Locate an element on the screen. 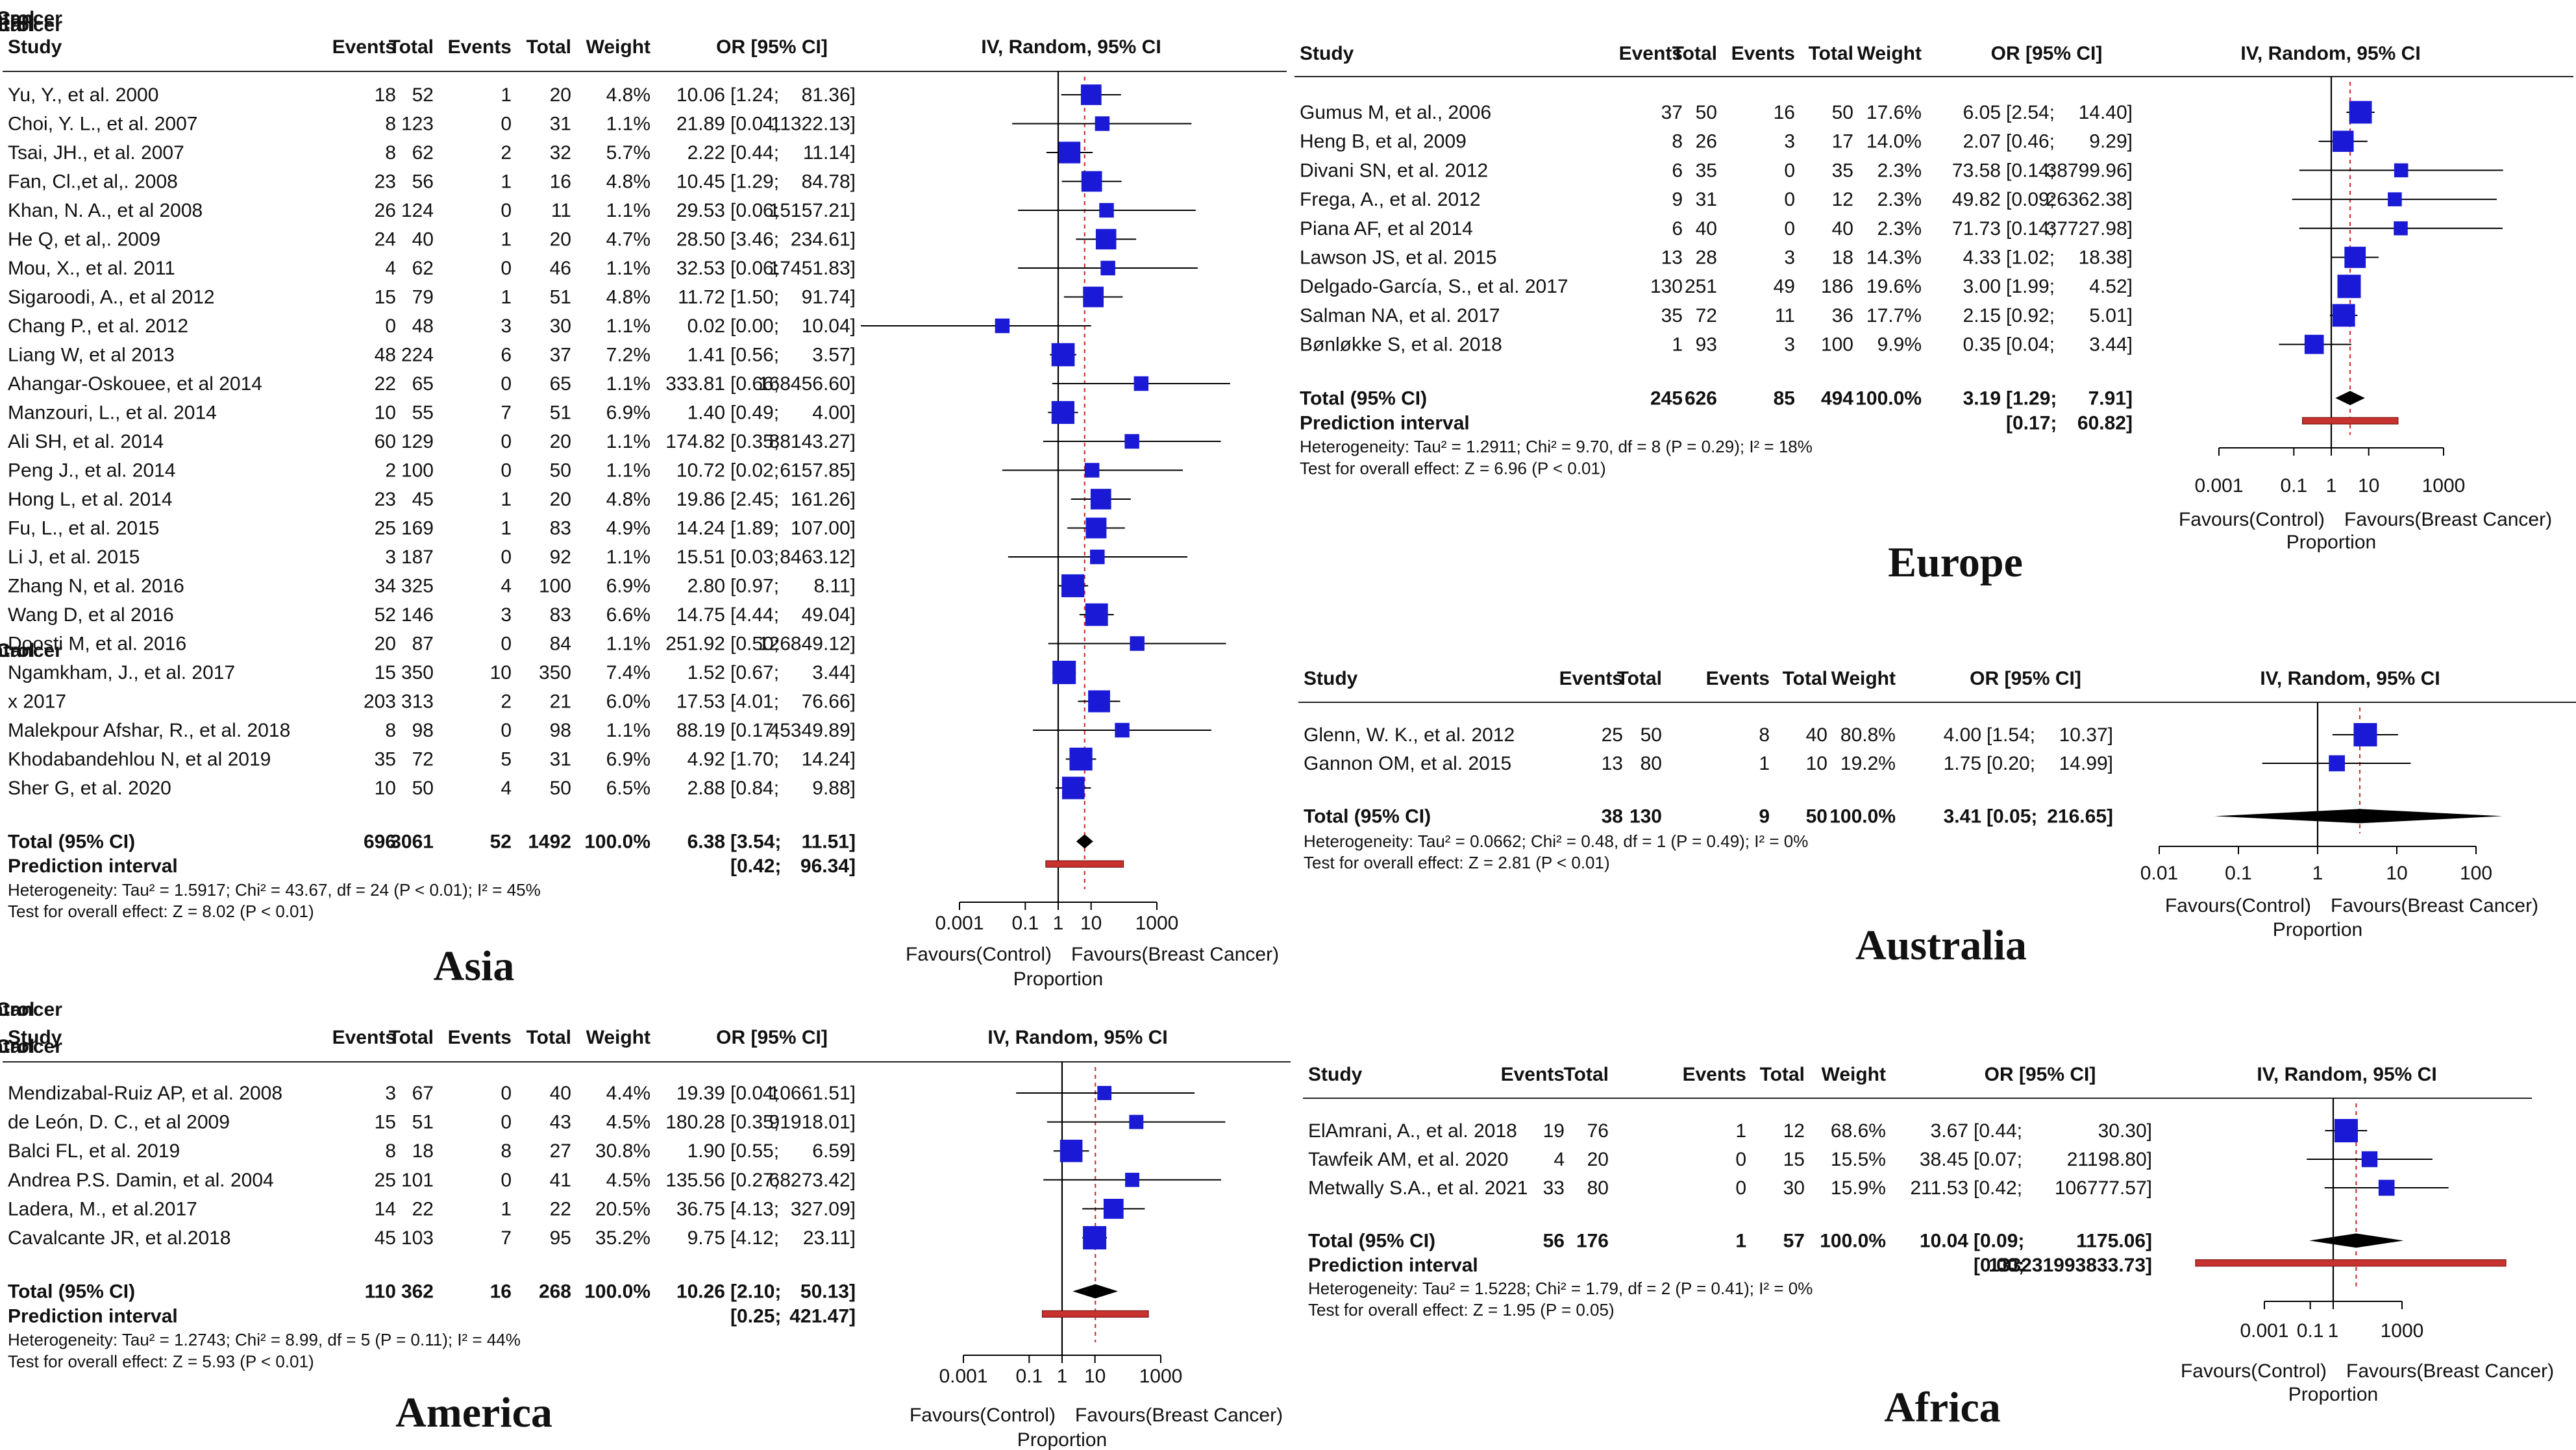 This screenshot has height=1450, width=2576. bc-total: 169 is located at coordinates (417, 528).